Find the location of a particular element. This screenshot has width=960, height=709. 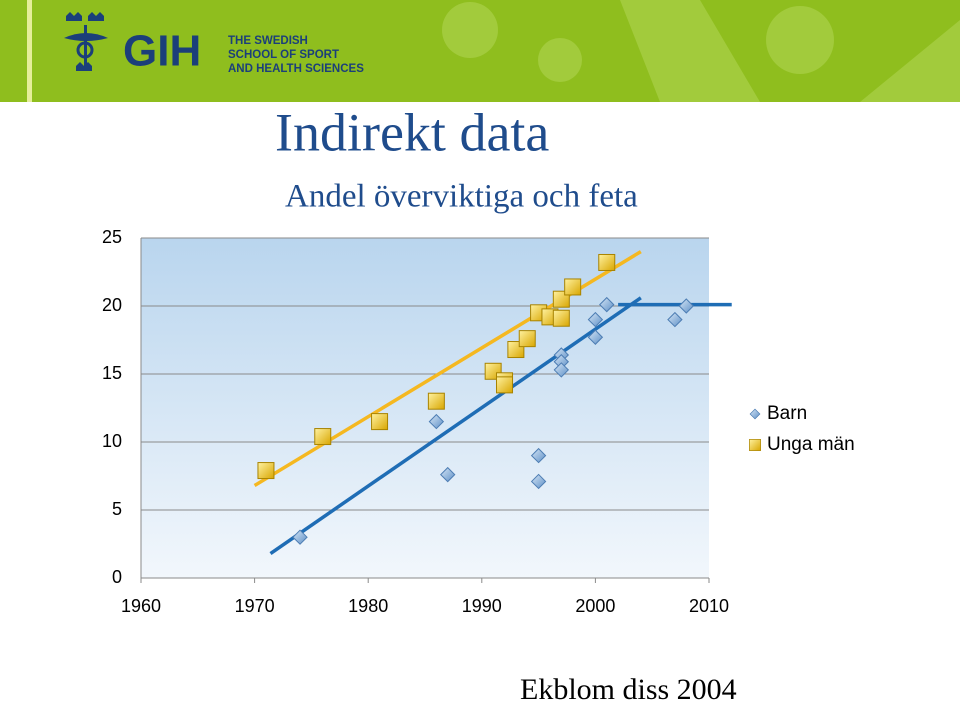

x-tick-label: 2010 is located at coordinates (709, 606).